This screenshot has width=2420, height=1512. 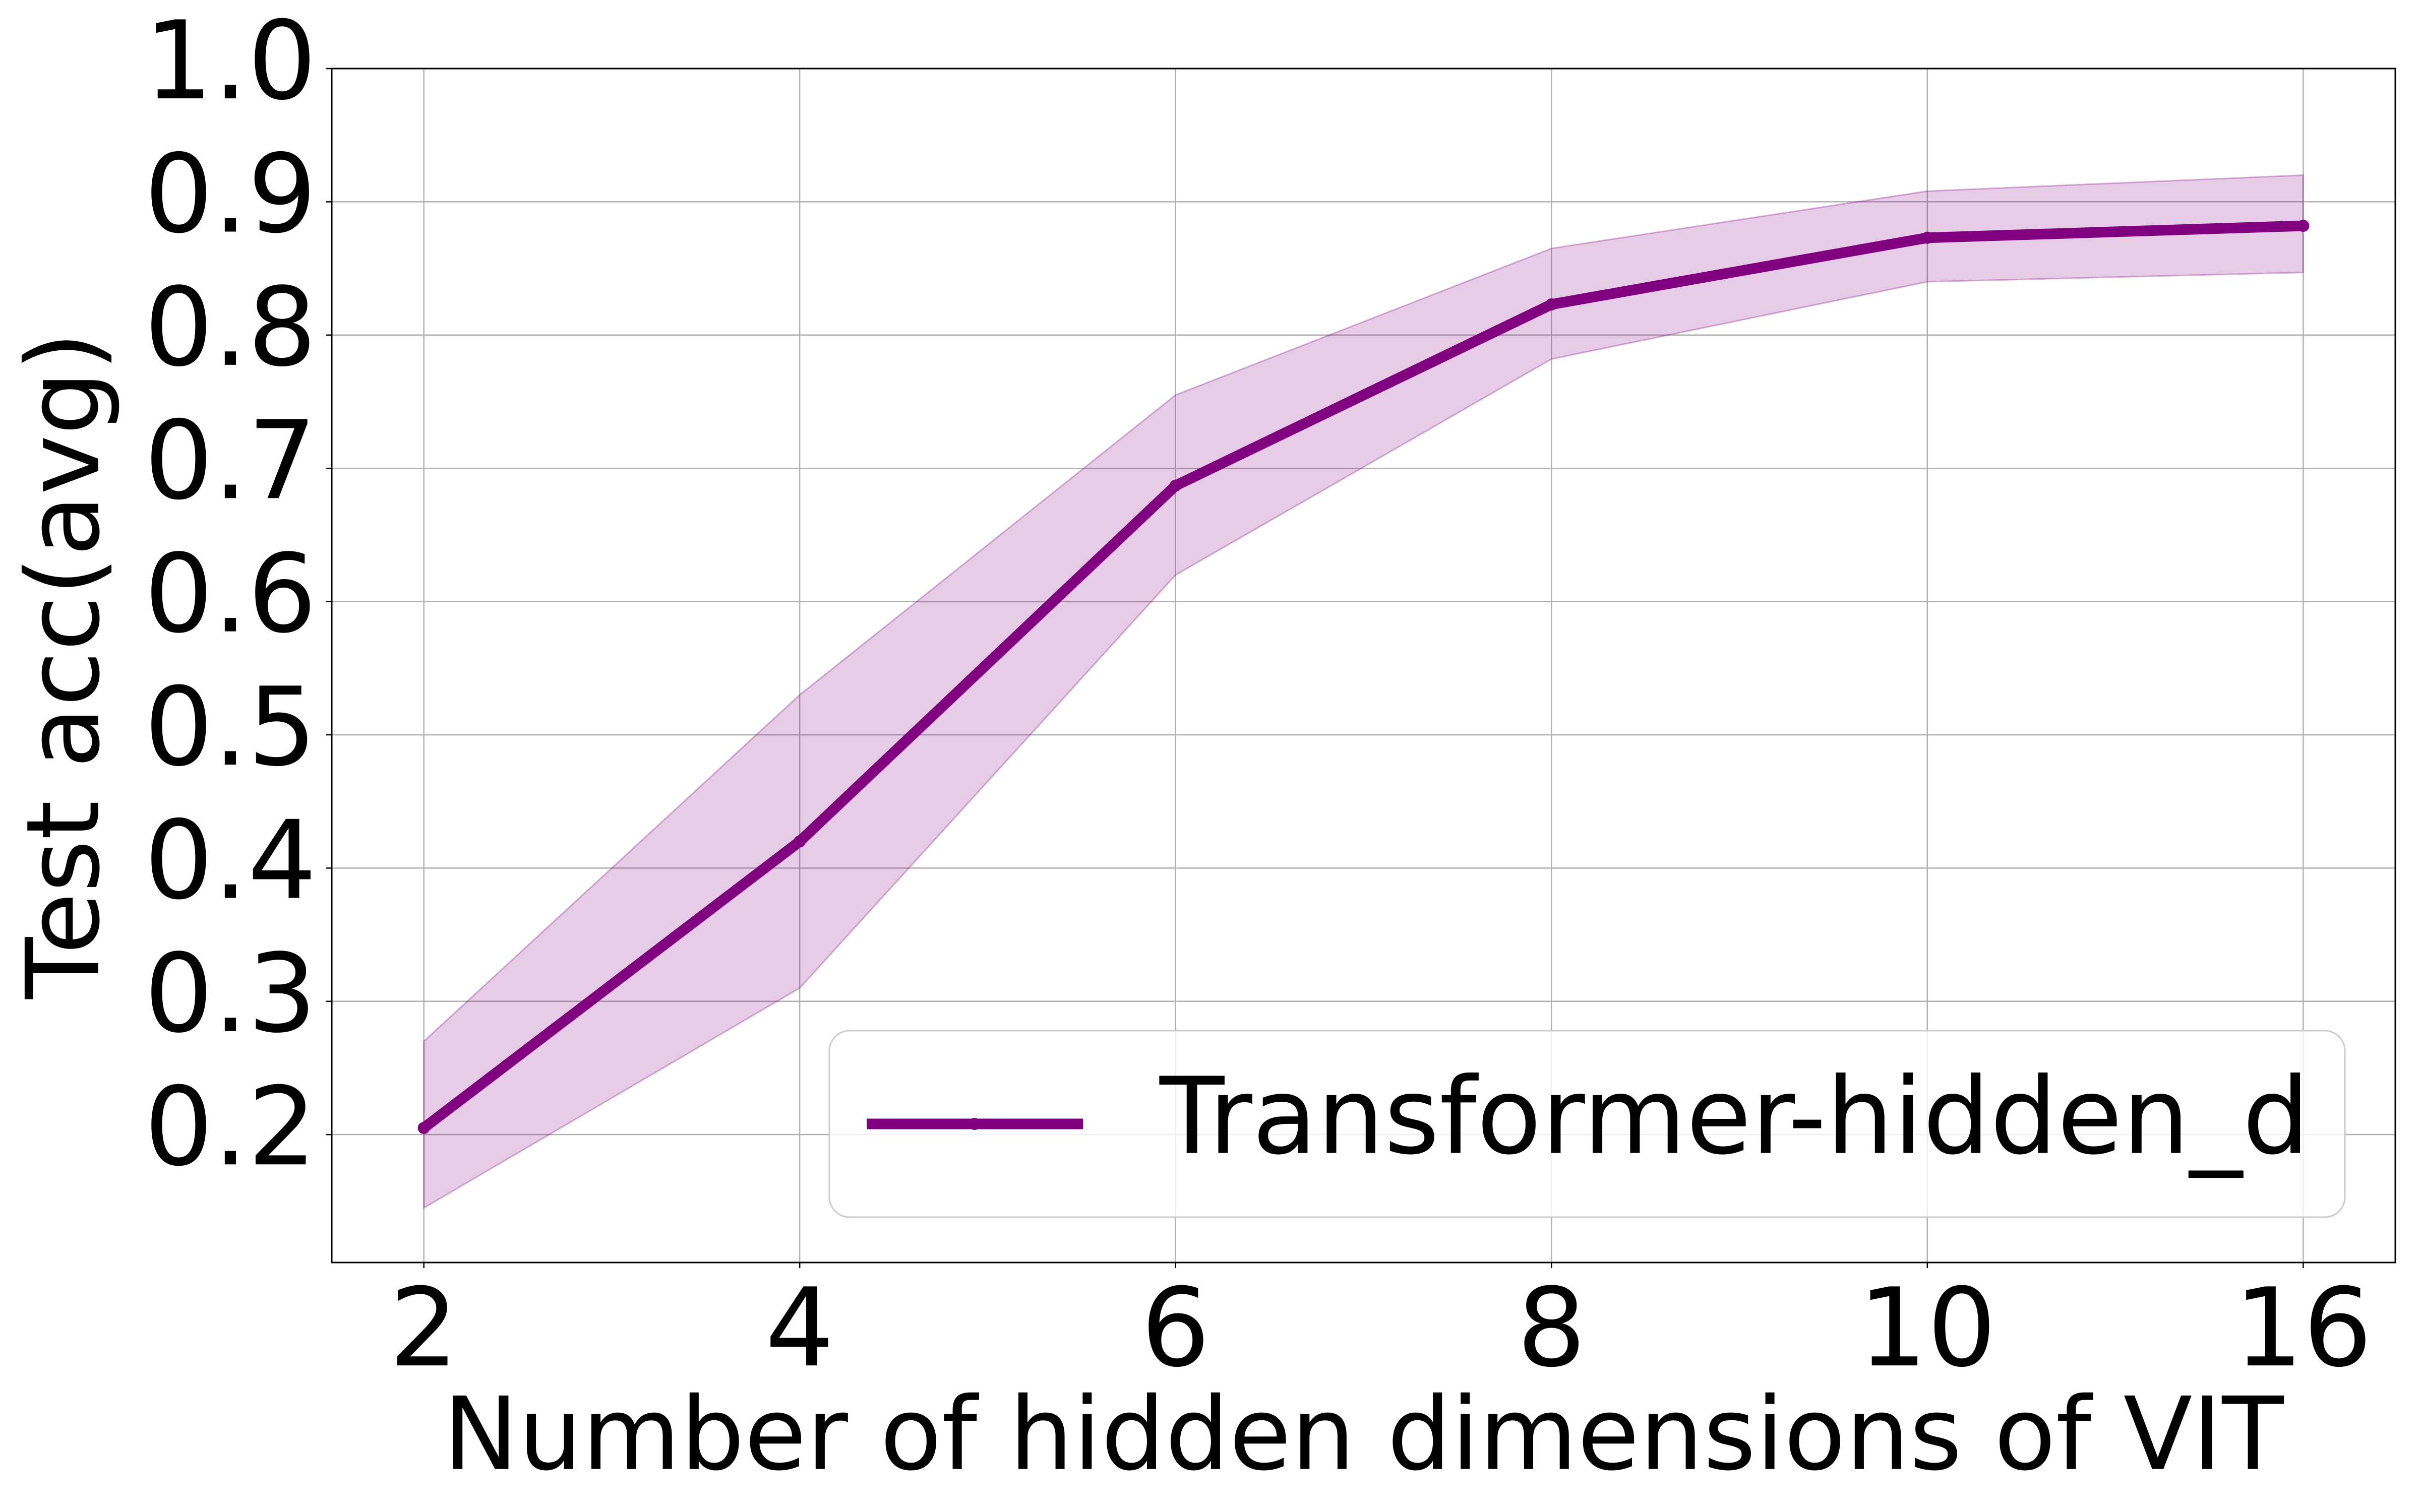 I want to click on legend-box, so click(x=1587, y=1124).